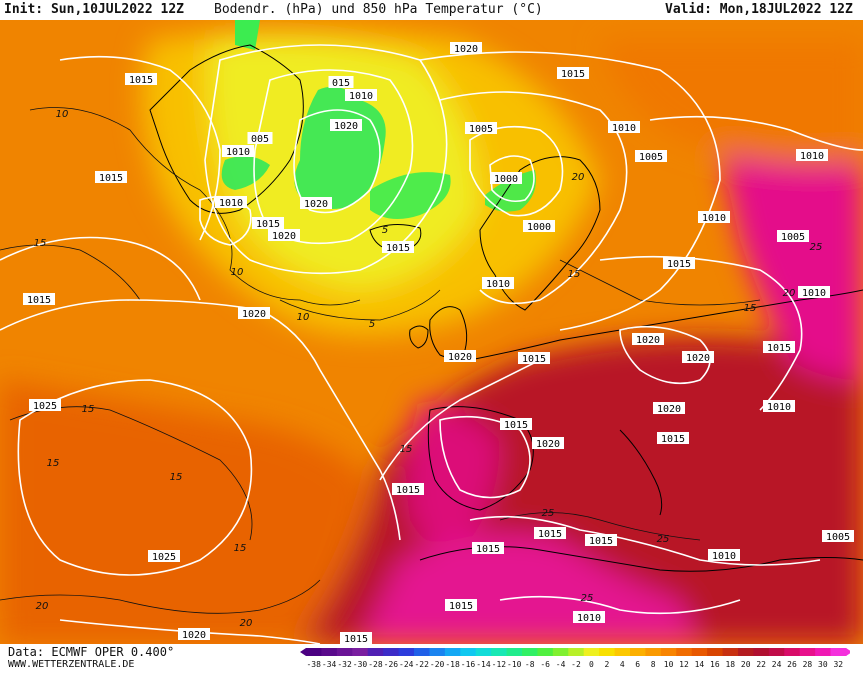  Describe the element at coordinates (530, 588) in the screenshot. I see `temp-zone-hot-africa` at that location.